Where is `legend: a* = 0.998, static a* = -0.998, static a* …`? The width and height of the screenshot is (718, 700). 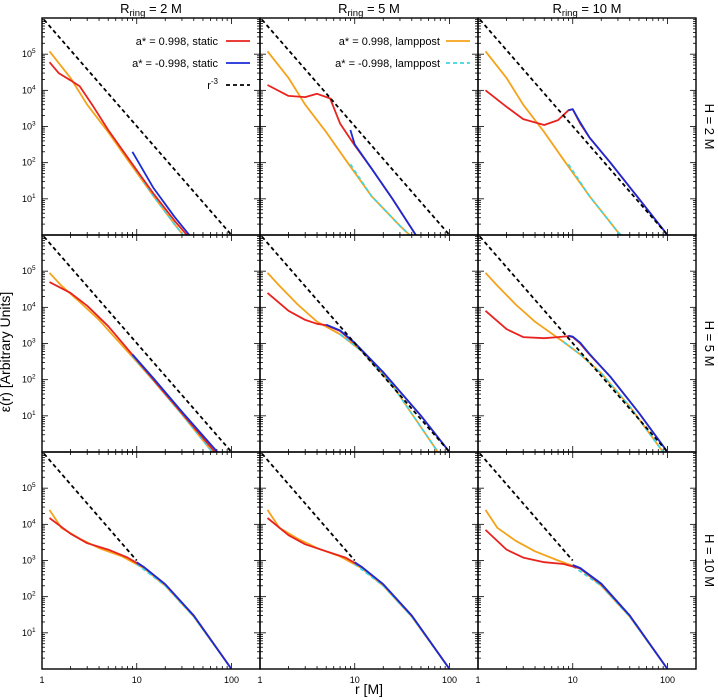 legend: a* = 0.998, static a* = -0.998, static a* … is located at coordinates (301, 64).